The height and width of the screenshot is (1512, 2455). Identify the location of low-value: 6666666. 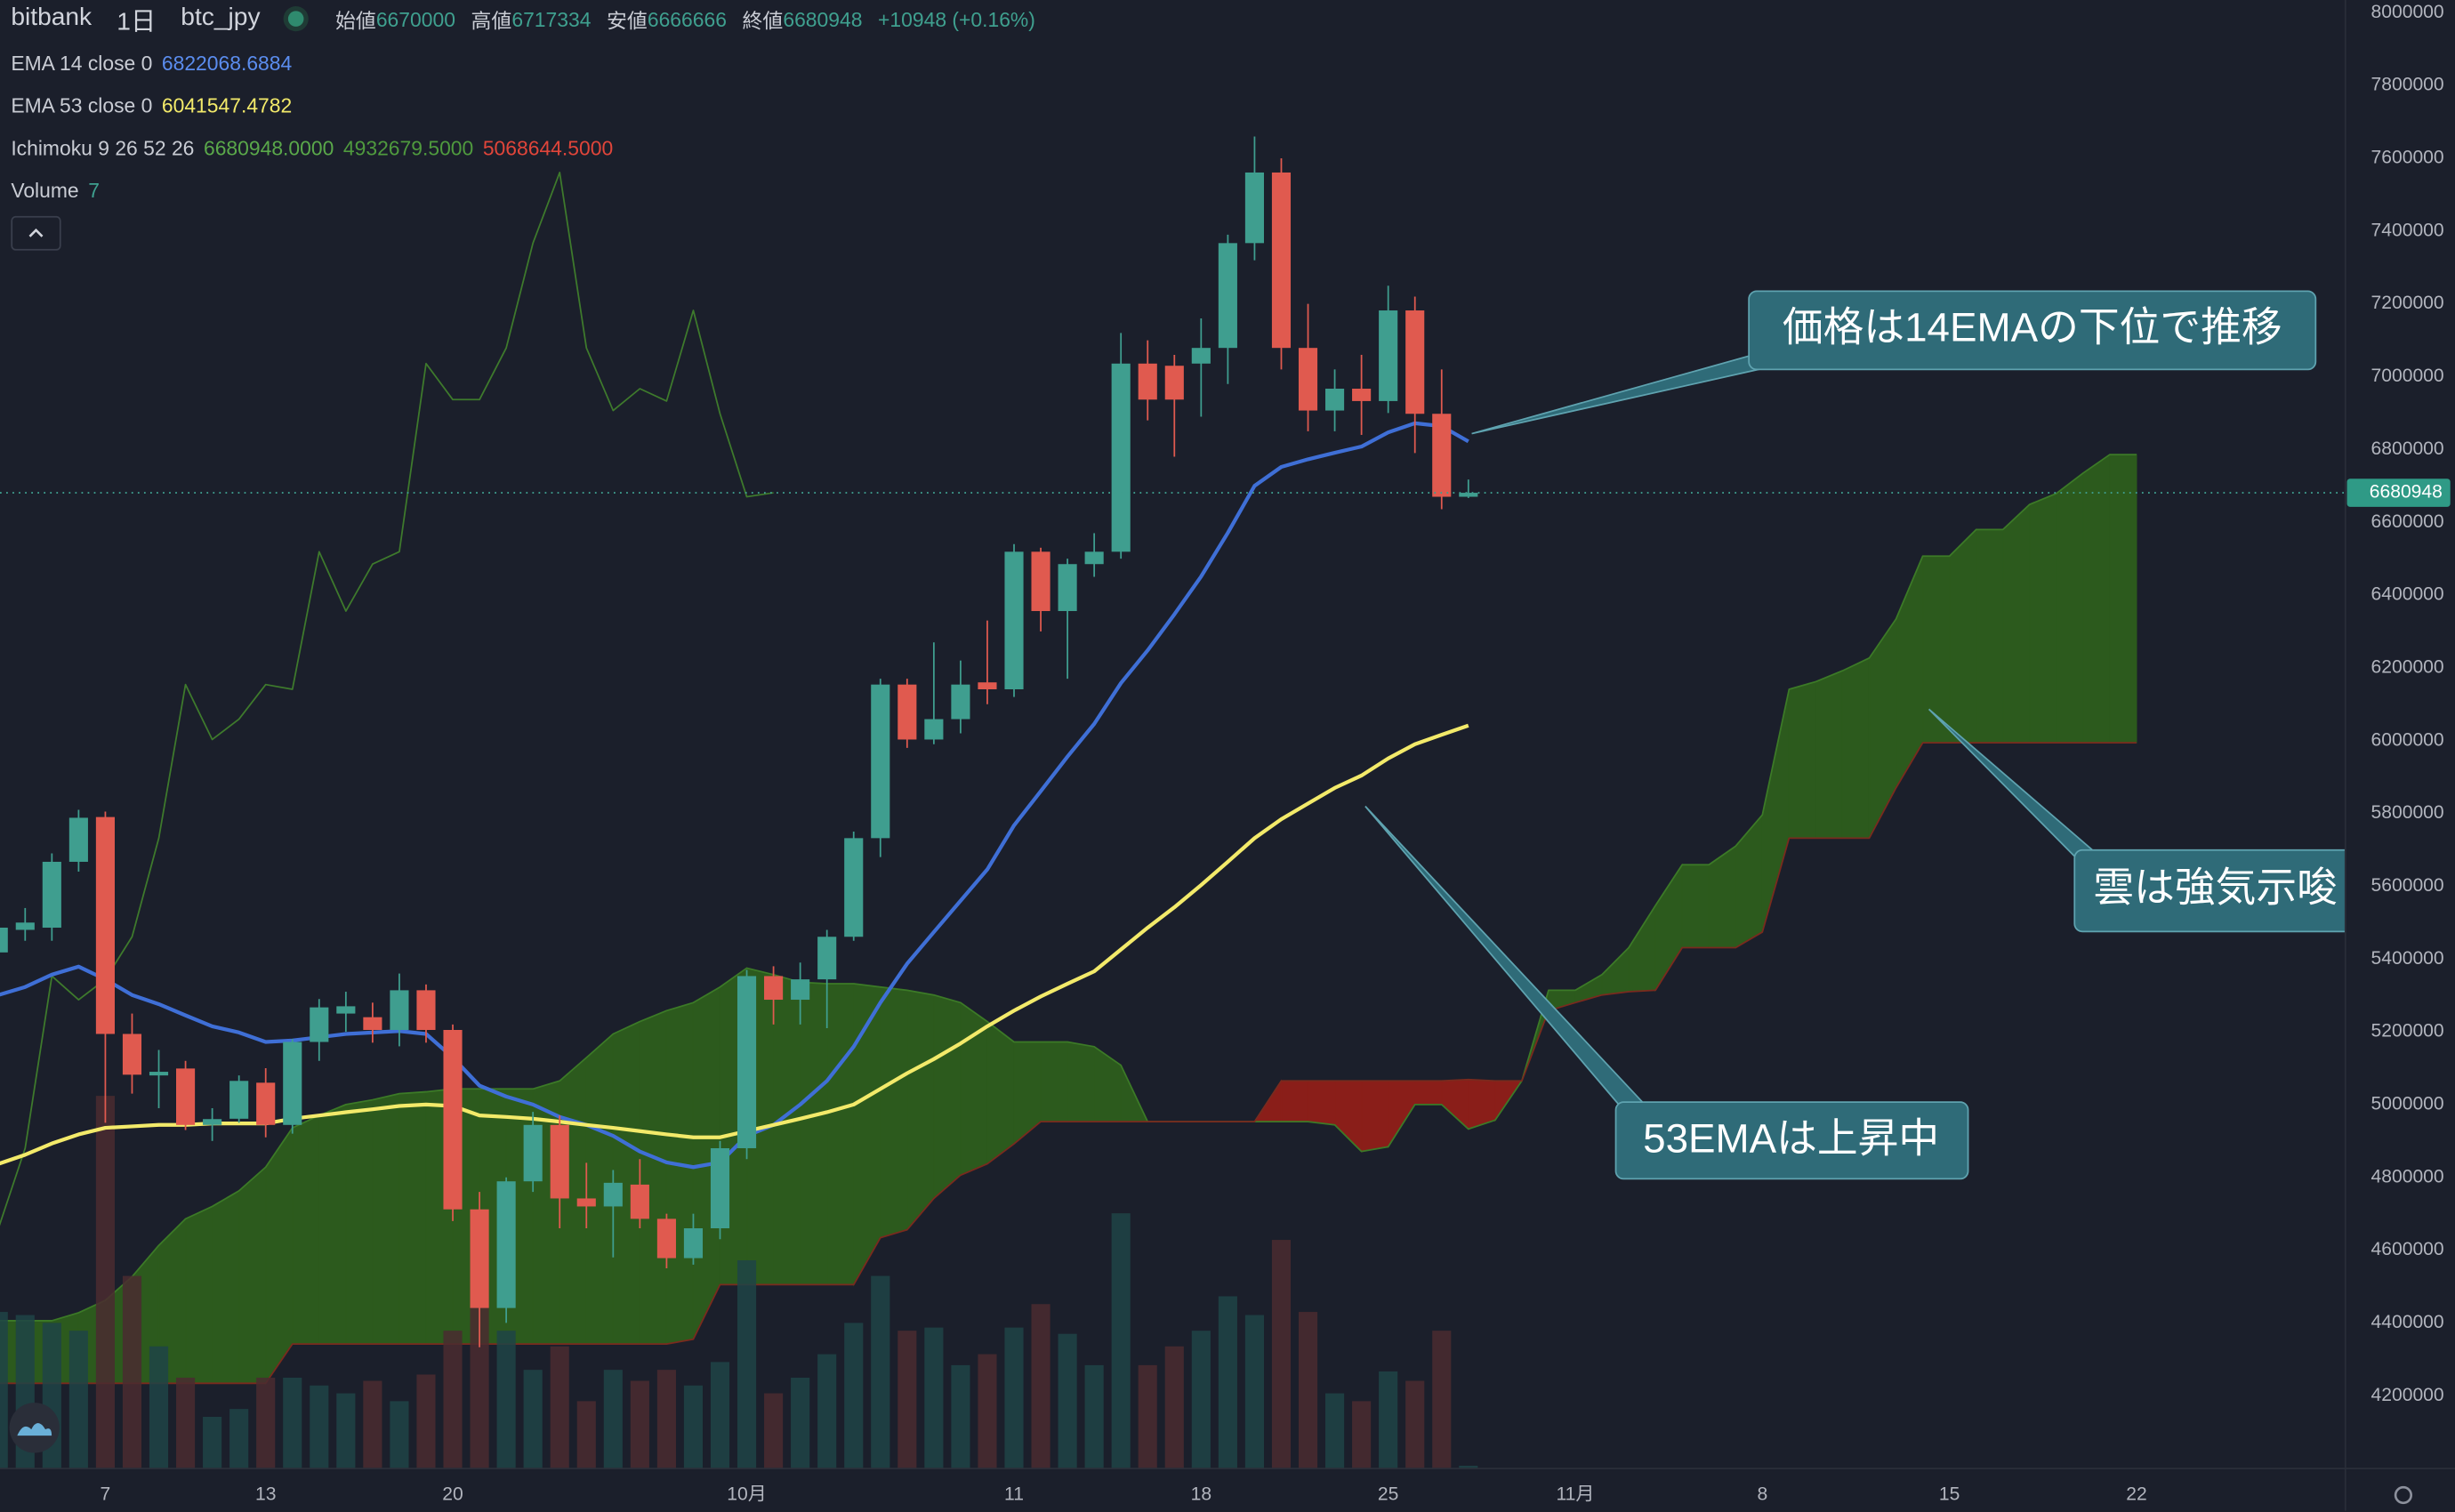
(687, 18).